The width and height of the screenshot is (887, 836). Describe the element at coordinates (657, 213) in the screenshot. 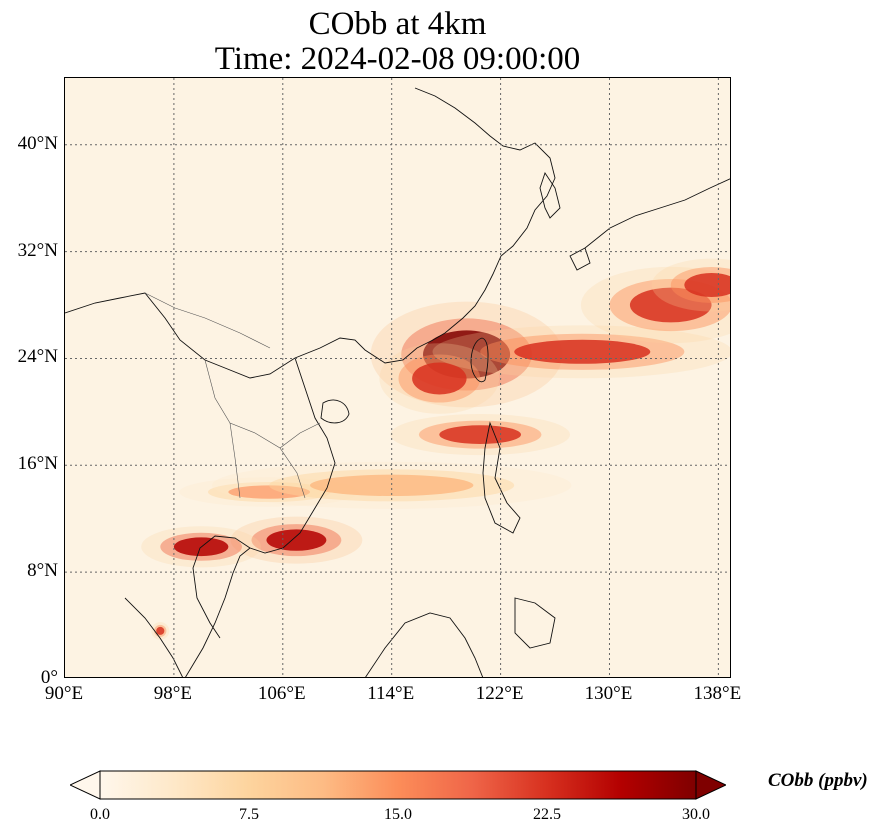

I see `coastline-japan` at that location.